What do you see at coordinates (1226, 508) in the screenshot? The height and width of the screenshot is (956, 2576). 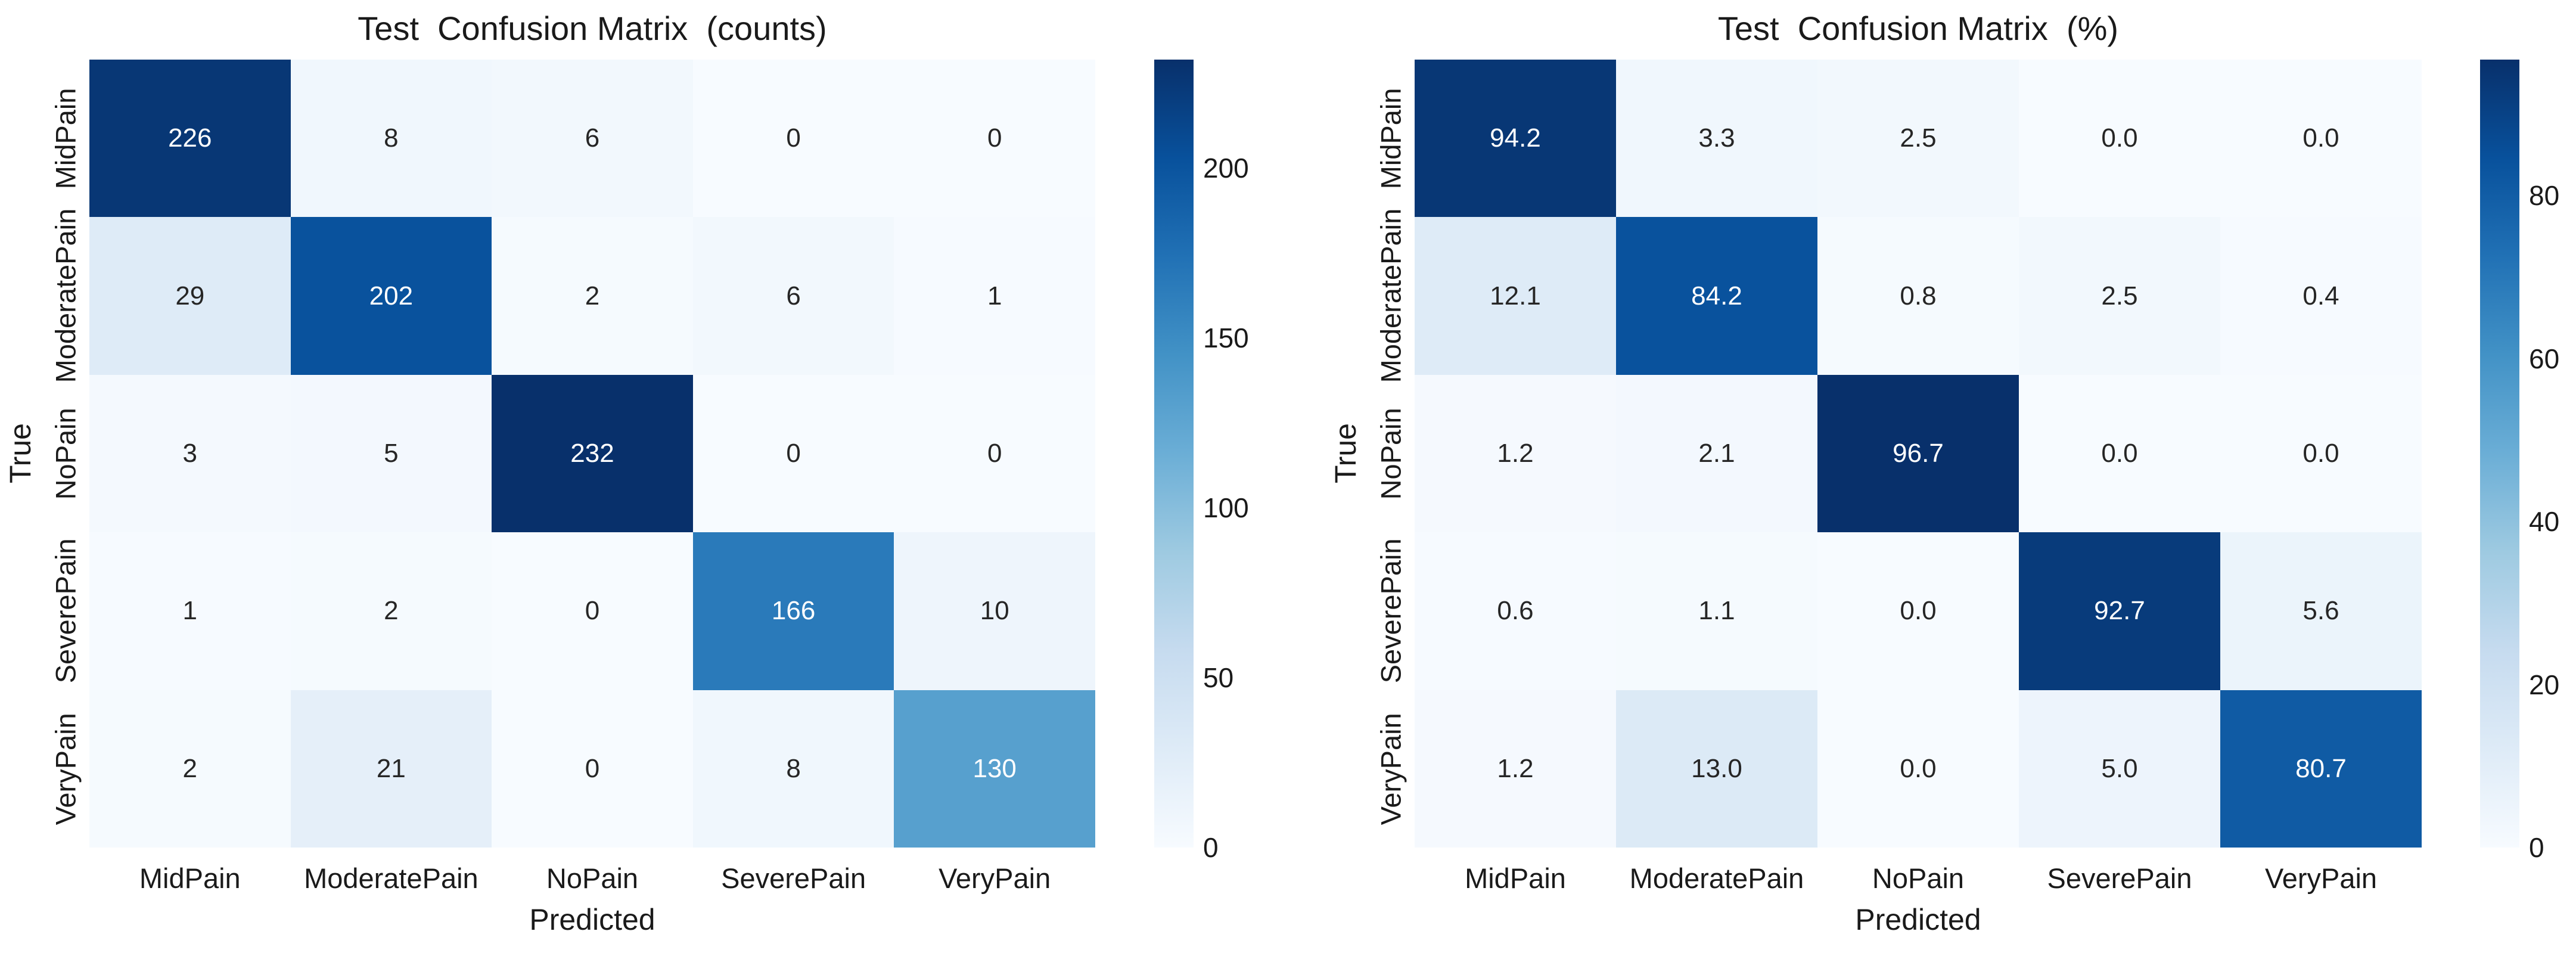 I see `colorbar-tick-label: 100` at bounding box center [1226, 508].